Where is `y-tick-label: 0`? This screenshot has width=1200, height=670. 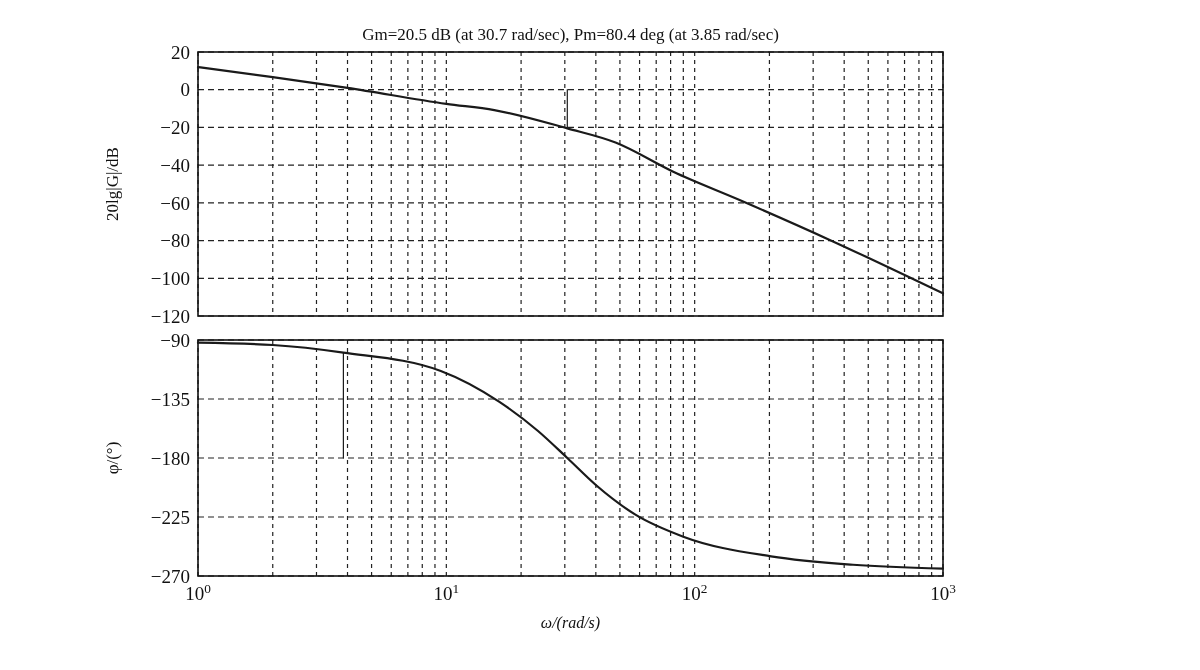 y-tick-label: 0 is located at coordinates (185, 90).